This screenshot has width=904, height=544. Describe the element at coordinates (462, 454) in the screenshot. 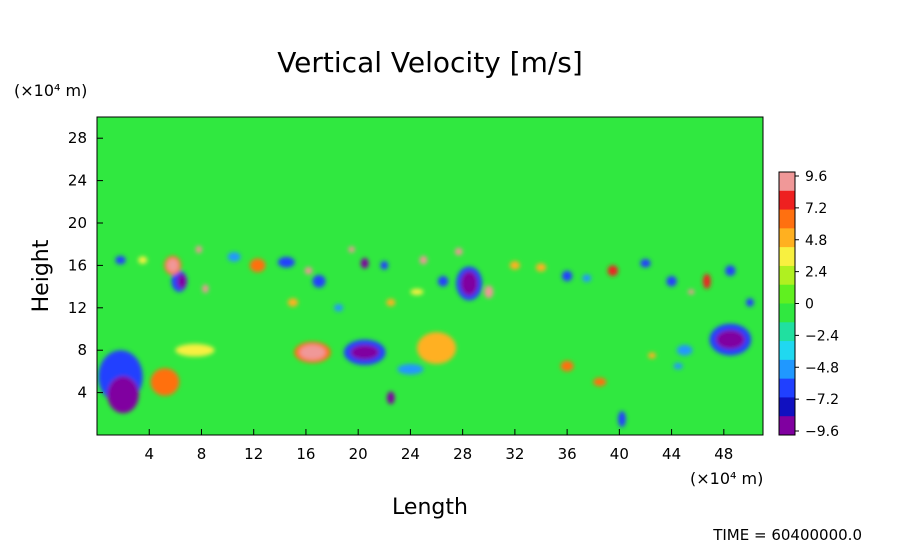

I see `x-tick-label: 28` at that location.